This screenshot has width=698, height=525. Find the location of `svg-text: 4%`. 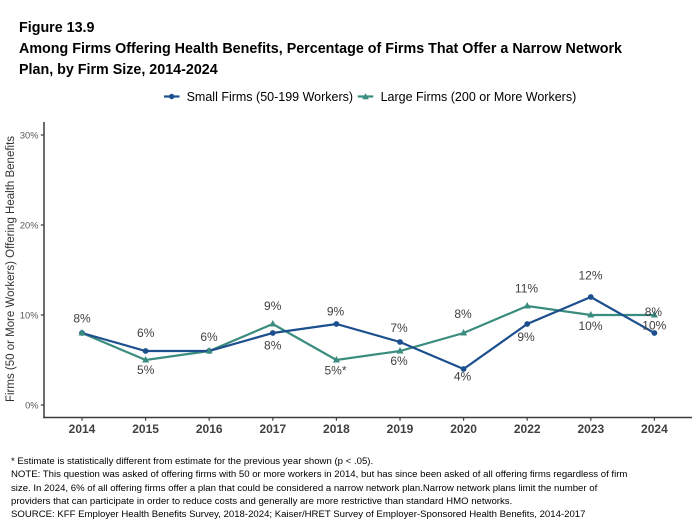

svg-text: 4% is located at coordinates (463, 377).